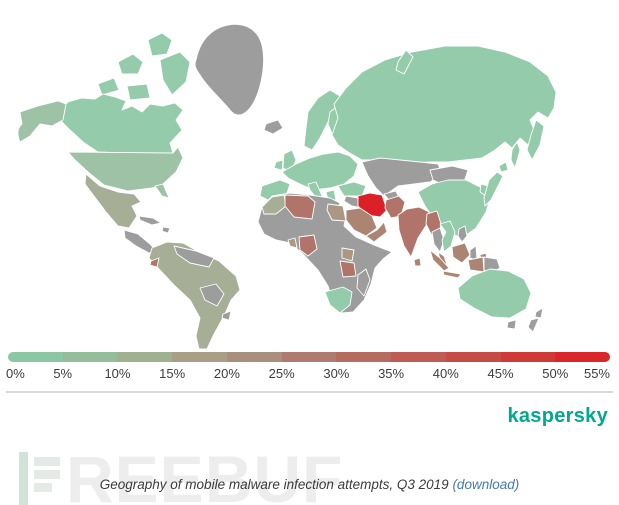  I want to click on map-region-new-guinea-west, so click(476, 264).